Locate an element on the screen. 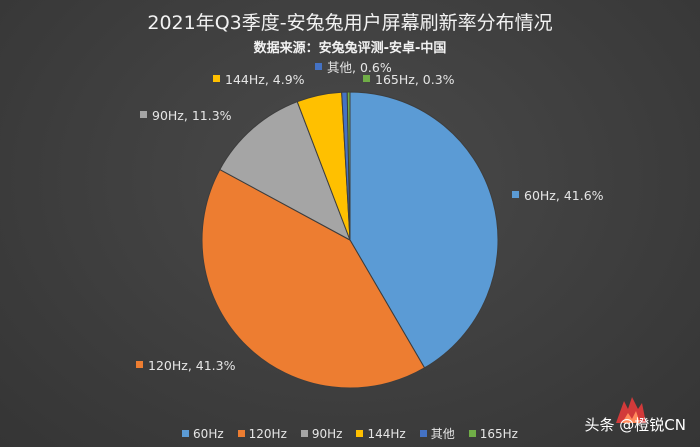  legend-label-2: 90Hz is located at coordinates (327, 433).